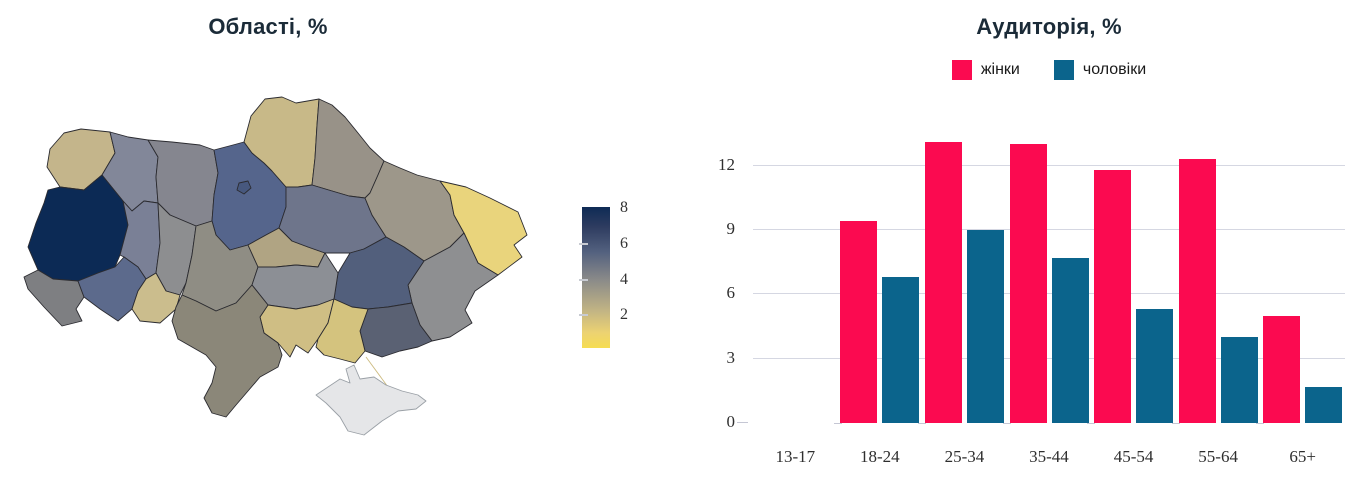 The width and height of the screenshot is (1354, 498). Describe the element at coordinates (1114, 69) in the screenshot. I see `legend-label-men: чоловіки` at that location.